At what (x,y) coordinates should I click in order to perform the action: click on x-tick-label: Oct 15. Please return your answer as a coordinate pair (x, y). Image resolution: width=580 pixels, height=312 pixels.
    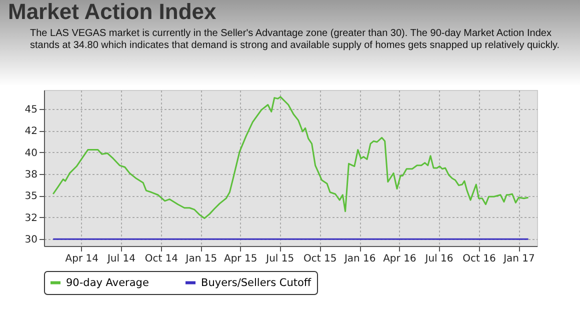
    Looking at the image, I should click on (320, 259).